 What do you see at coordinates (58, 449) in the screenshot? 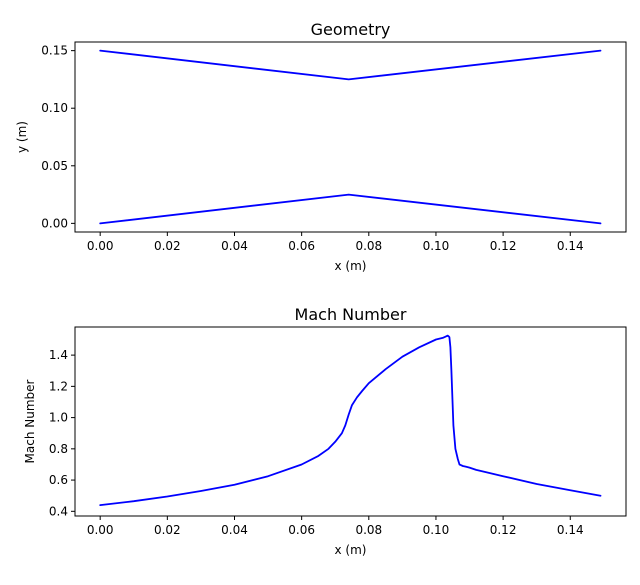
I see `y-tick-label: 0.8` at bounding box center [58, 449].